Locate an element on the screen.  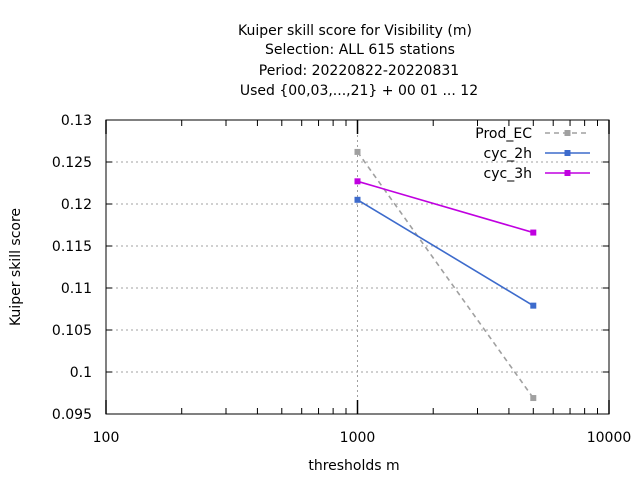
title-line-4: Used {00,03,...,21} + 00 01 ... 12 is located at coordinates (359, 91).